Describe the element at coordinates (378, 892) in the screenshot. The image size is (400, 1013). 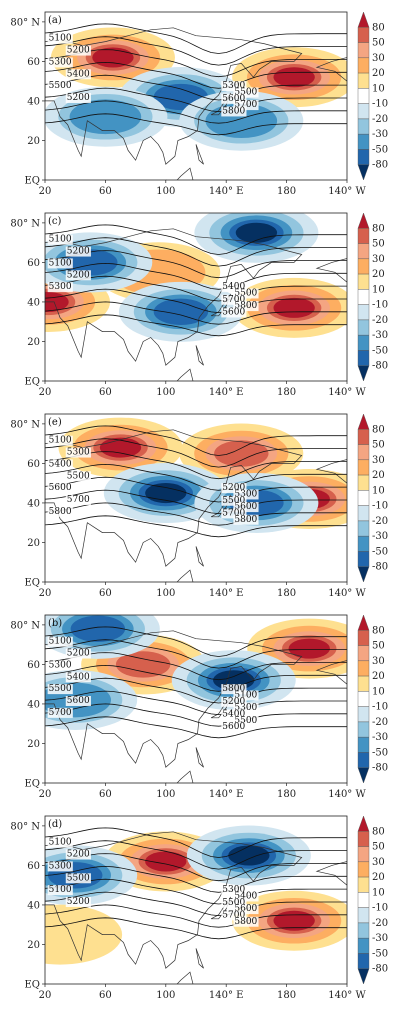
I see `colorbar-label: 10` at that location.